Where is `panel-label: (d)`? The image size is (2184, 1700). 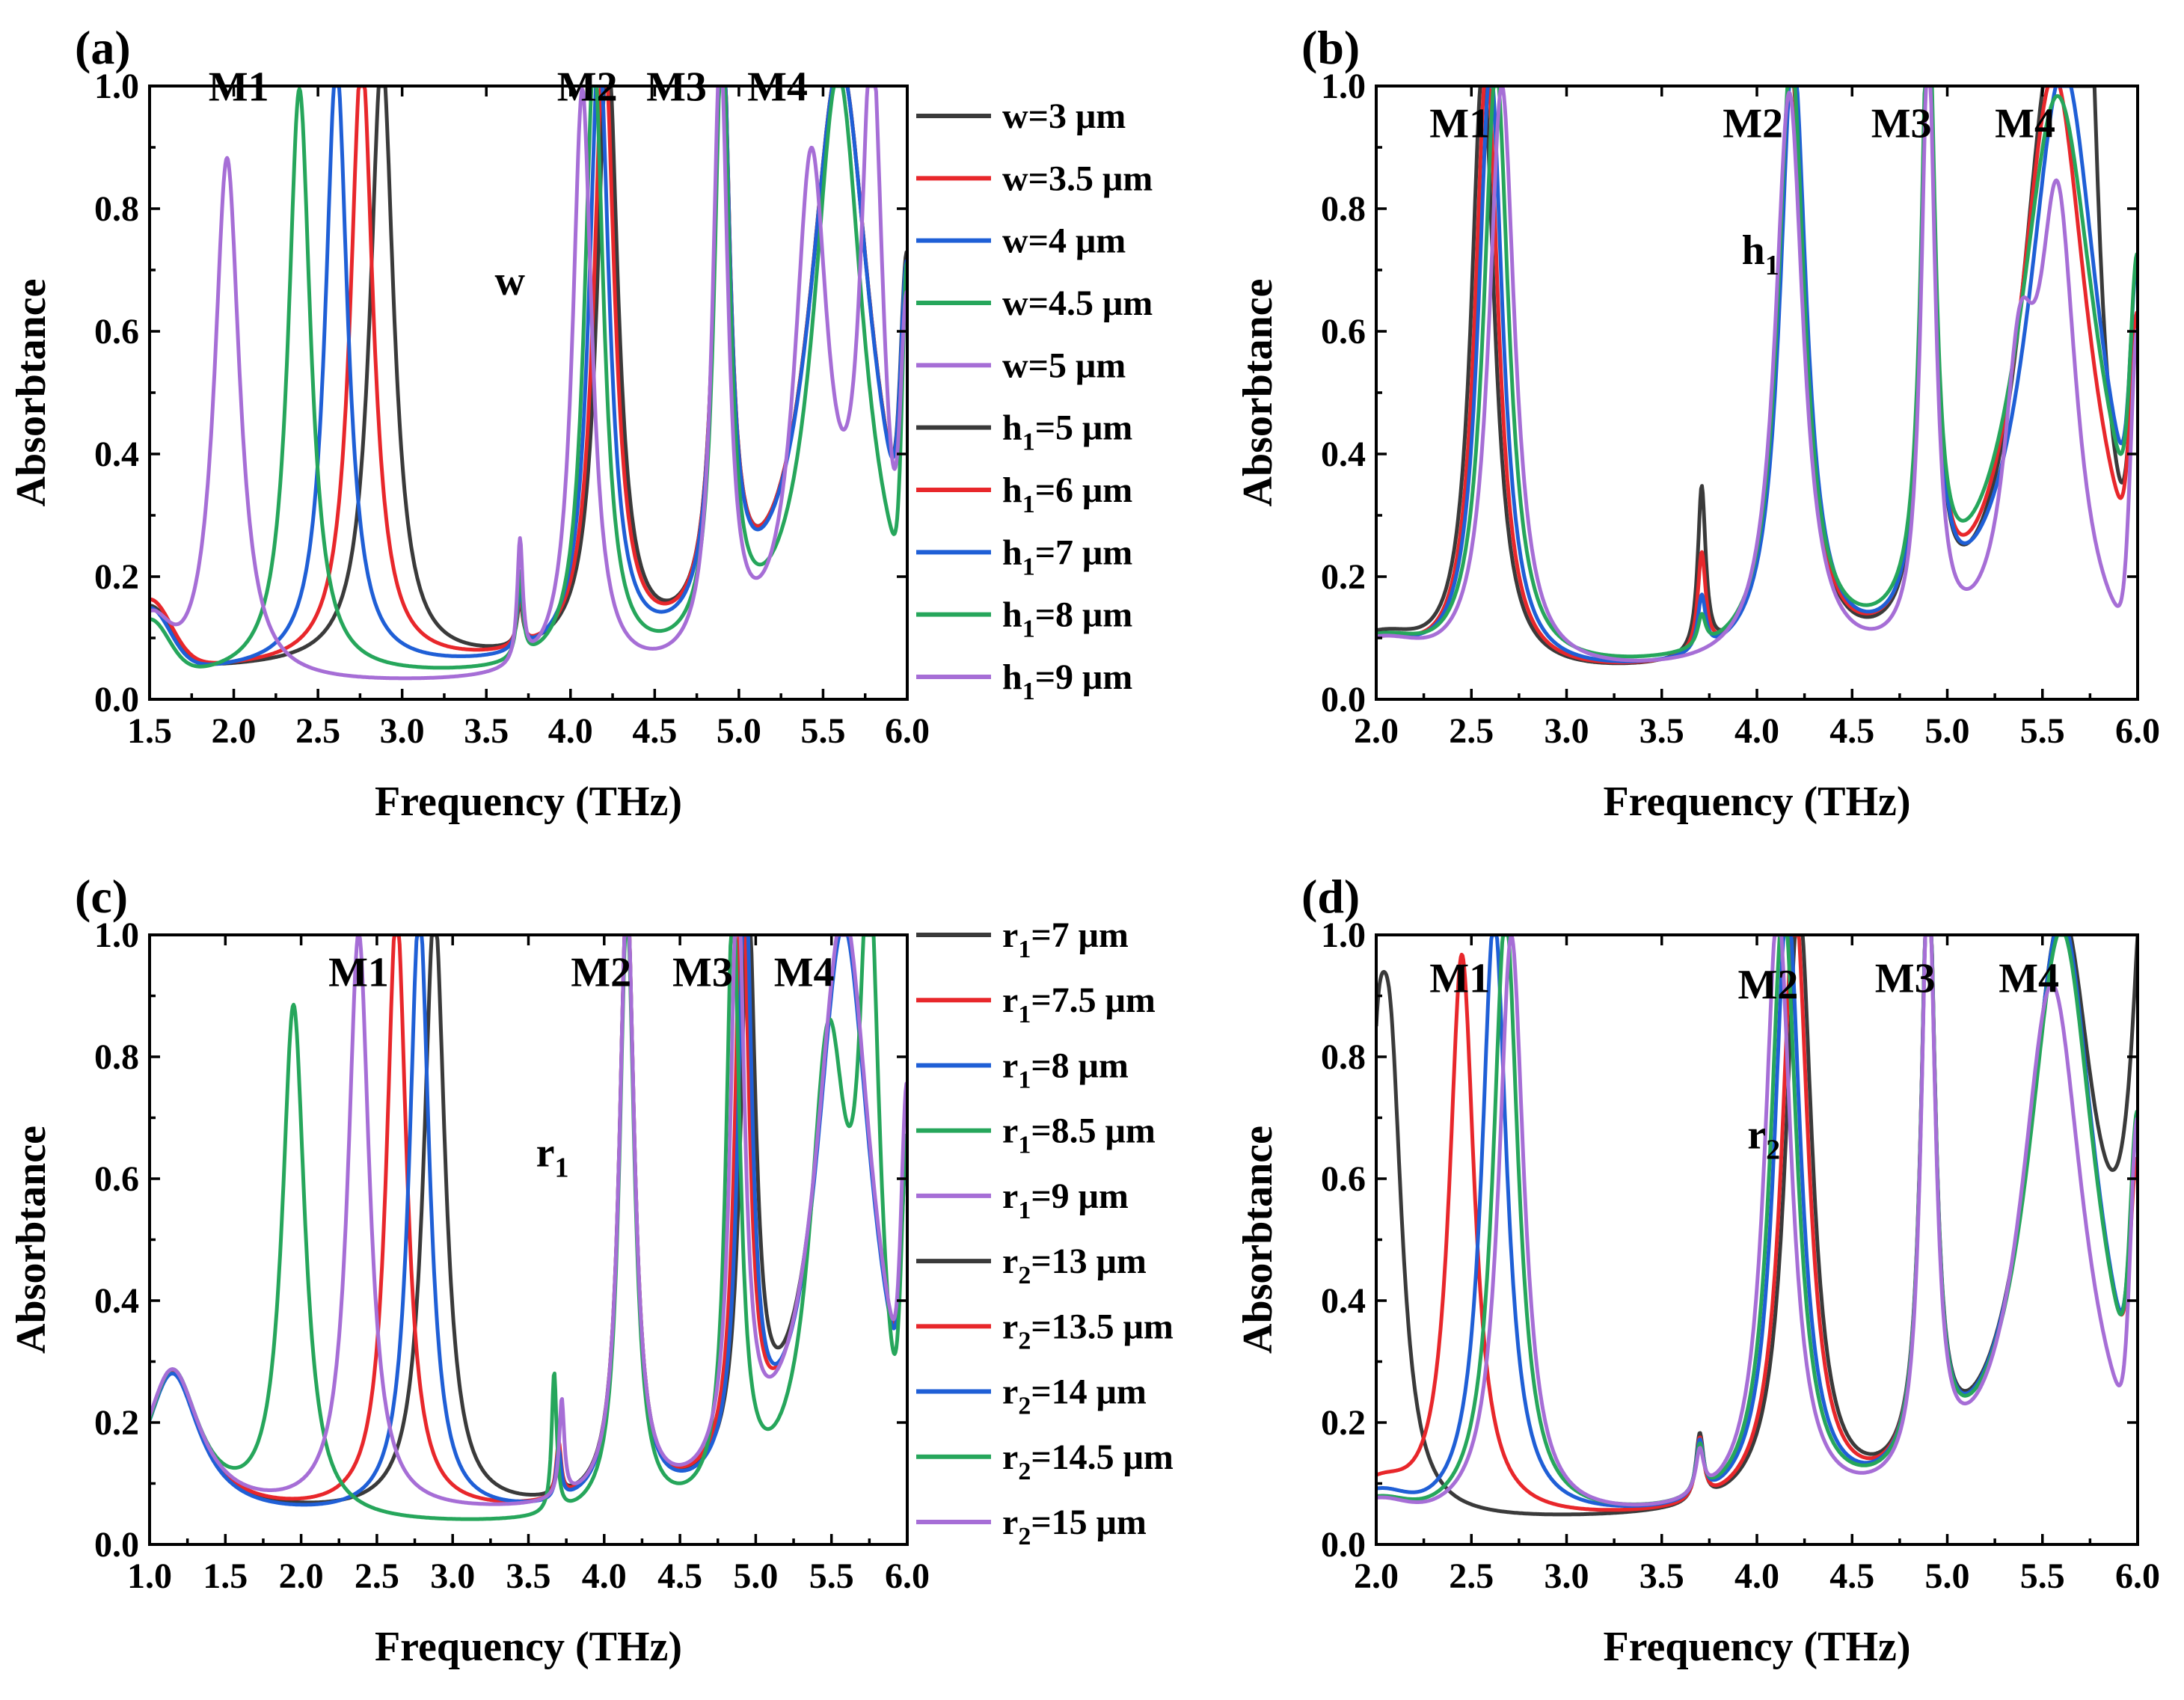 panel-label: (d) is located at coordinates (1330, 897).